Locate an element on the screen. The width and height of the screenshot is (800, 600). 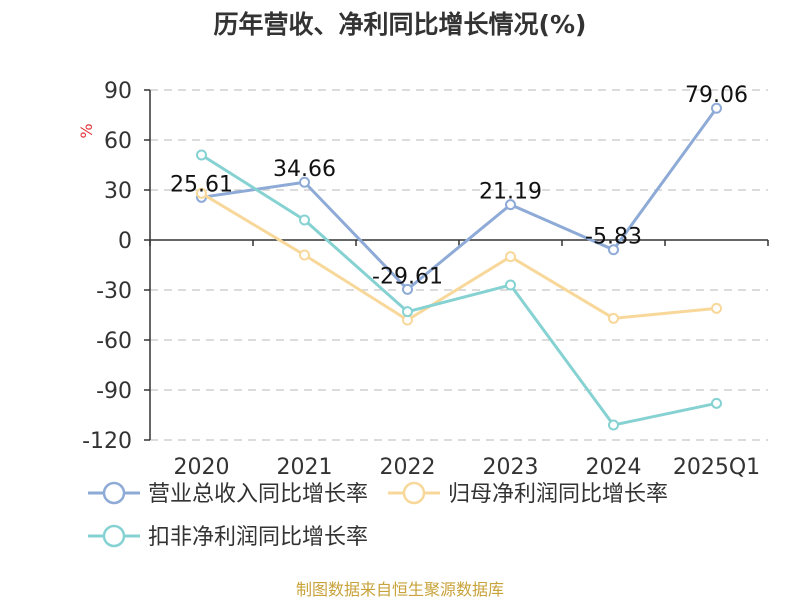
y-tick-label: 0 is located at coordinates (125, 241).